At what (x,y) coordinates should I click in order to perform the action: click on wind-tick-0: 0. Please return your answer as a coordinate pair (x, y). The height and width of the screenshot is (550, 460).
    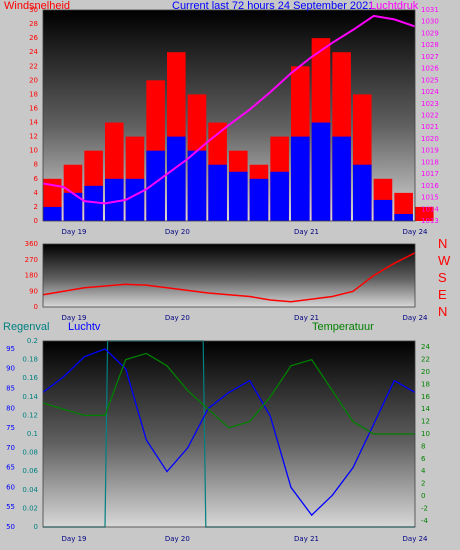
    Looking at the image, I should click on (36, 221).